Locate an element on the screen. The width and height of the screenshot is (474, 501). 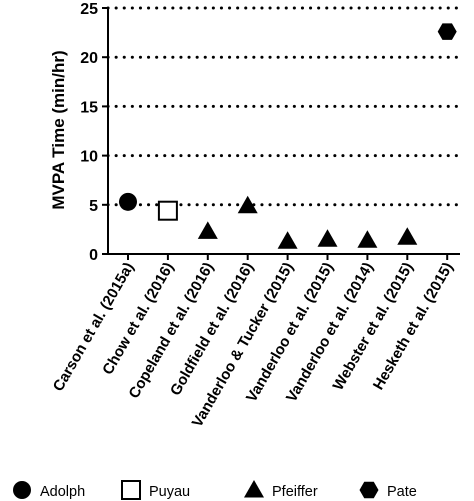
legend-marker-puyau is located at coordinates (131, 490).